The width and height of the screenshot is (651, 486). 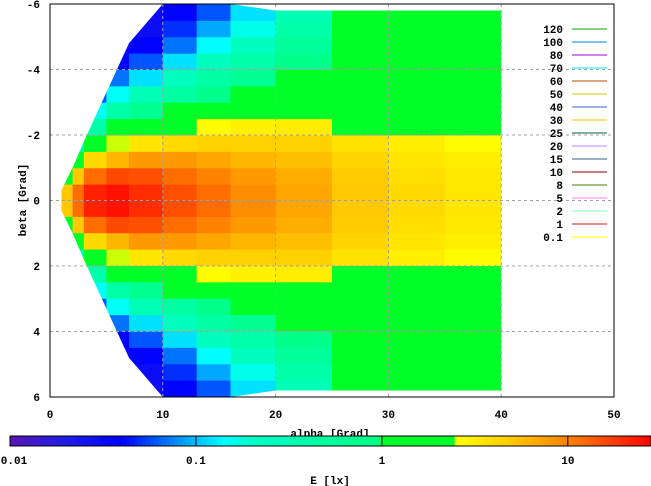 What do you see at coordinates (388, 416) in the screenshot?
I see `x-tick-label: 30` at bounding box center [388, 416].